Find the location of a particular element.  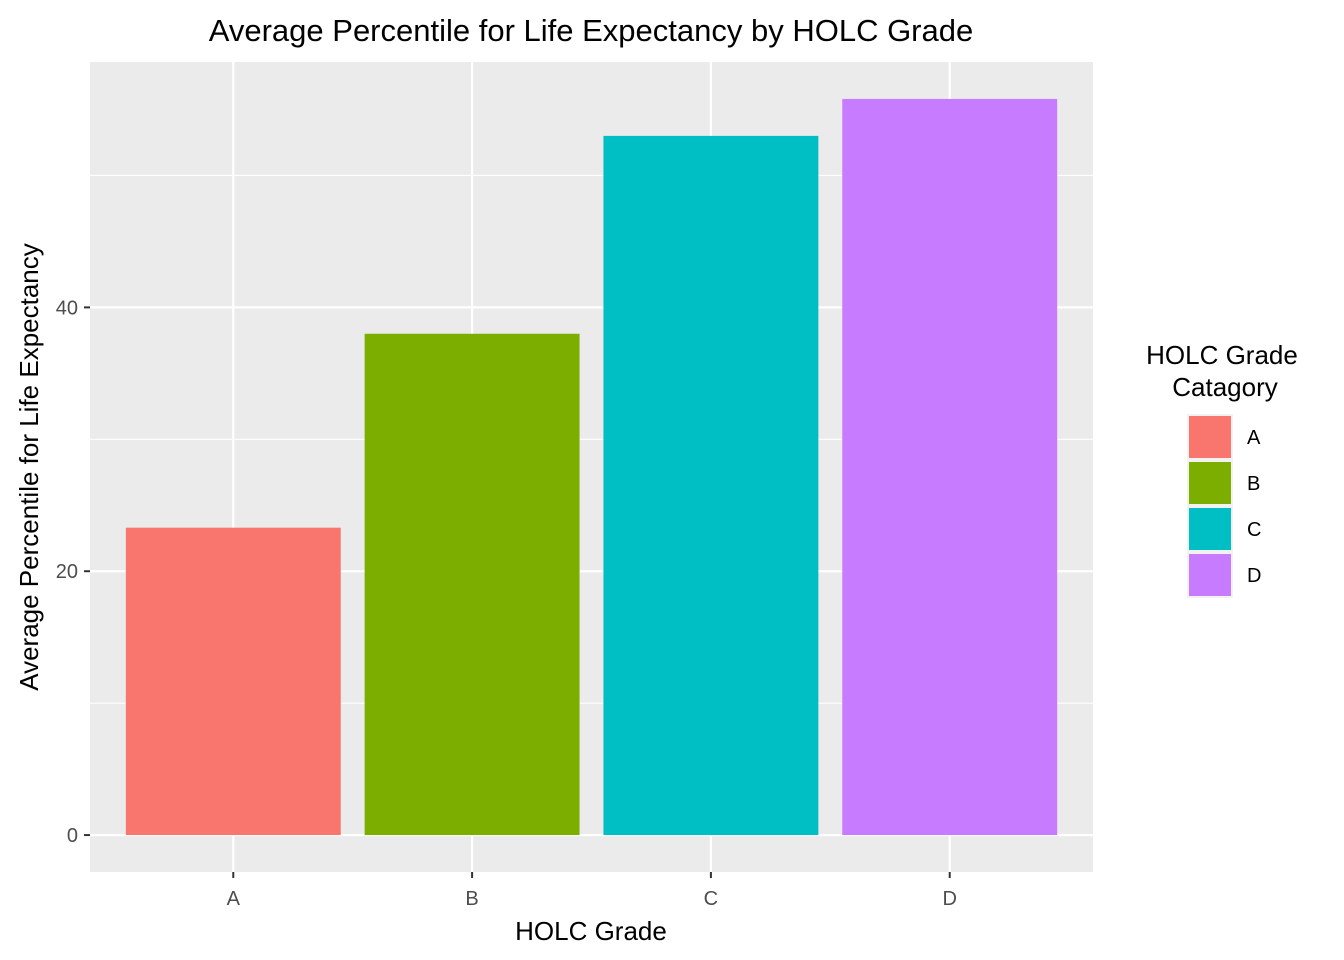

y-axis-title: Average Percentile for Life Expectancy is located at coordinates (29, 467).